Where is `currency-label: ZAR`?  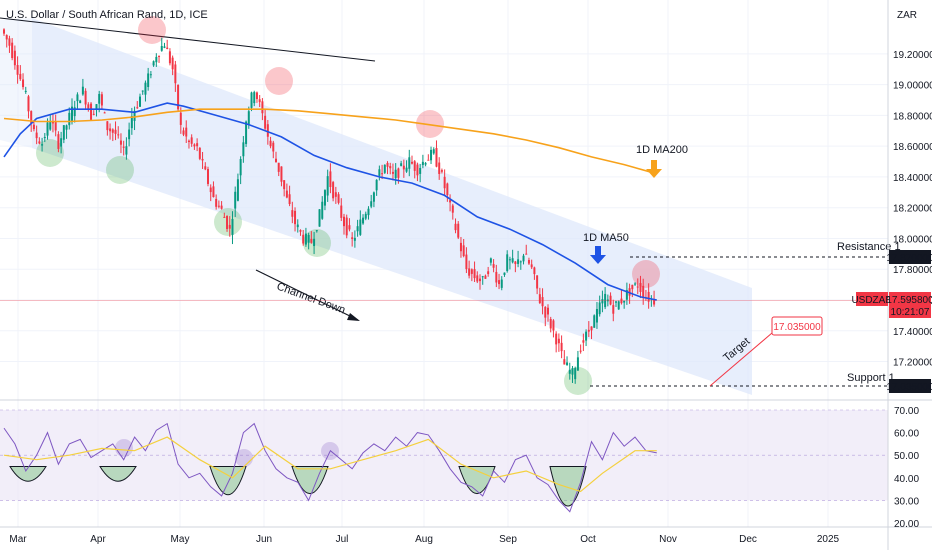
currency-label: ZAR is located at coordinates (907, 15).